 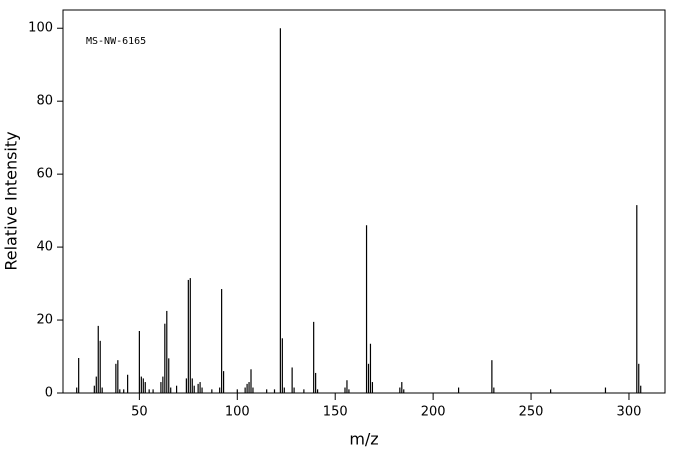 What do you see at coordinates (139, 412) in the screenshot?
I see `x-tick-label: 50` at bounding box center [139, 412].